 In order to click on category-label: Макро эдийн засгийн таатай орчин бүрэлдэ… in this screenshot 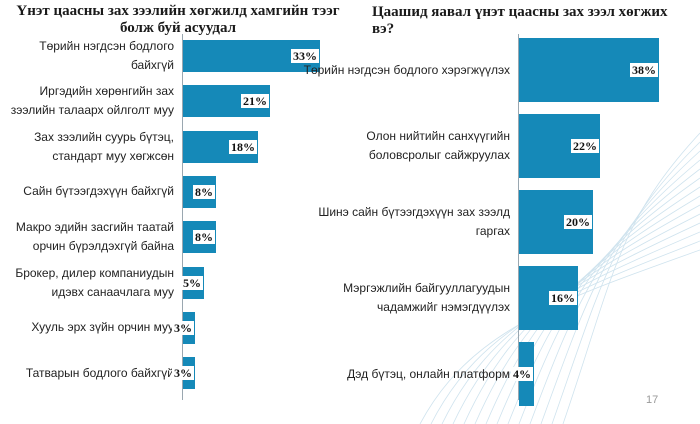, I will do `click(94, 236)`.